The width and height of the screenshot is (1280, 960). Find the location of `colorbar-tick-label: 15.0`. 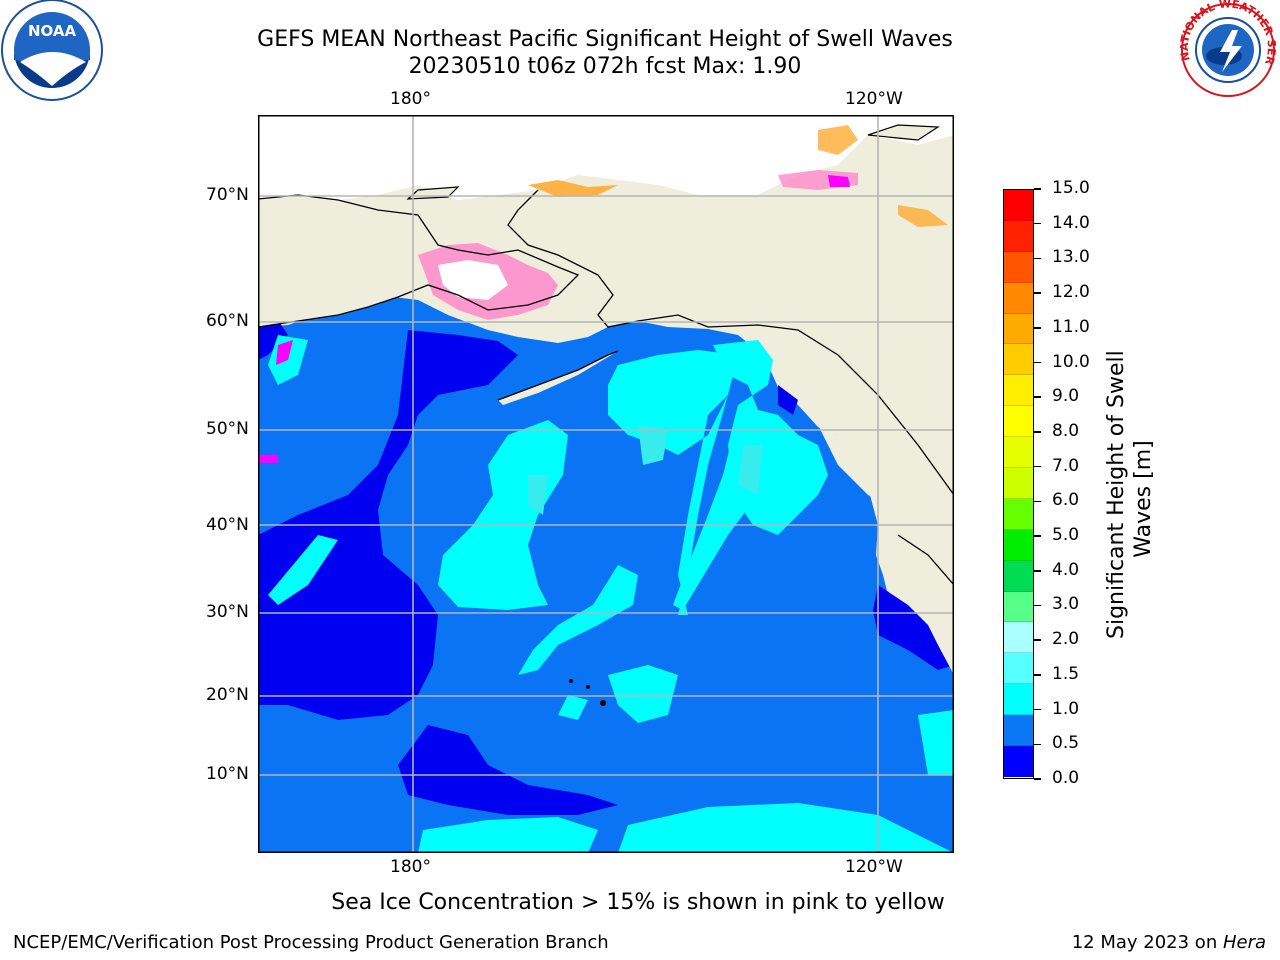

colorbar-tick-label: 15.0 is located at coordinates (1071, 188).